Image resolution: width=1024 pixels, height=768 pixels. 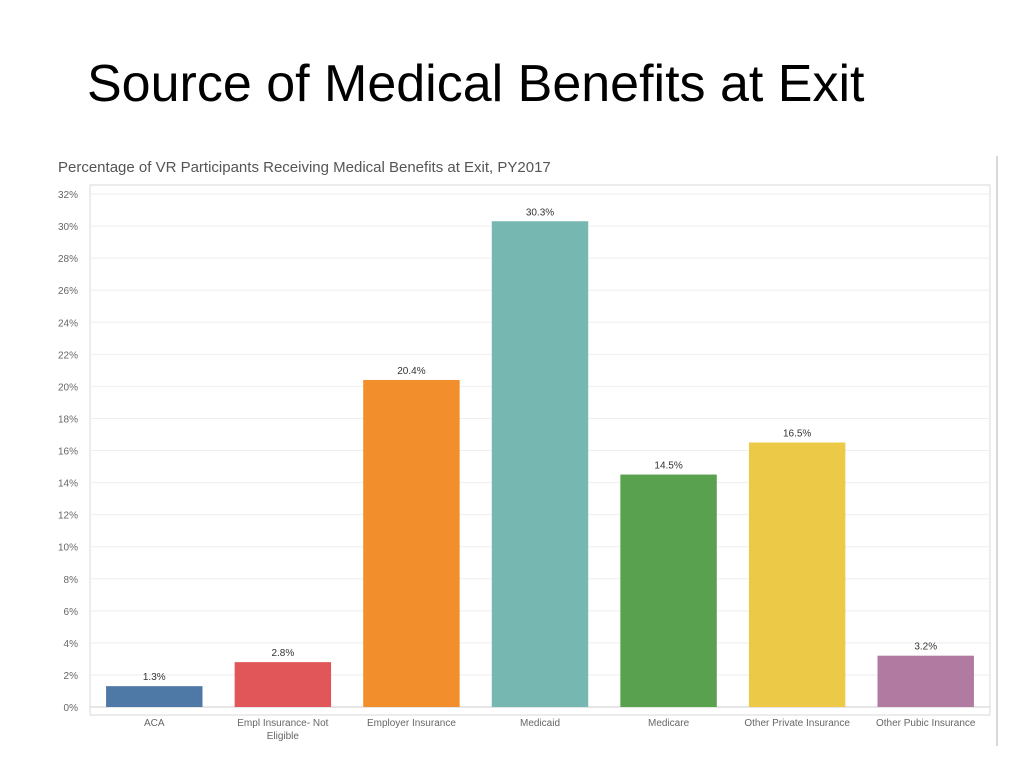 What do you see at coordinates (68, 195) in the screenshot?
I see `y-tick-label: 32%` at bounding box center [68, 195].